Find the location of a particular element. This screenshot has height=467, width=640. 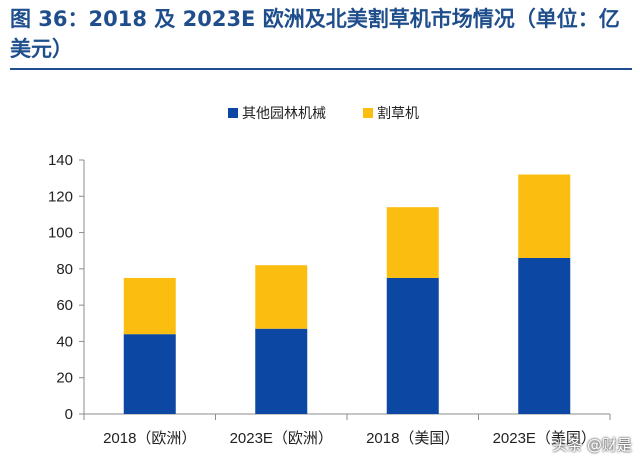

figure-title: 图 36：2018 及 2023E 欧洲及北美割草机市场情况（单位：亿美元） is located at coordinates (315, 34).